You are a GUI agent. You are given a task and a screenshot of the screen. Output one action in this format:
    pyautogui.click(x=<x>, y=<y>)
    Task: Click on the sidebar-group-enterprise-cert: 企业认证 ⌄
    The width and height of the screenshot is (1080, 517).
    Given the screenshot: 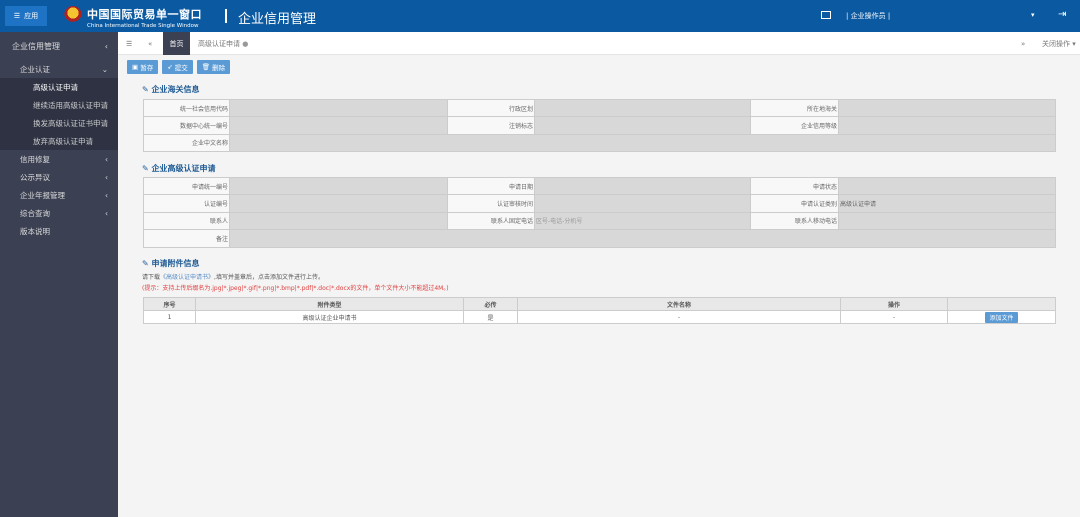 What is the action you would take?
    pyautogui.click(x=64, y=69)
    